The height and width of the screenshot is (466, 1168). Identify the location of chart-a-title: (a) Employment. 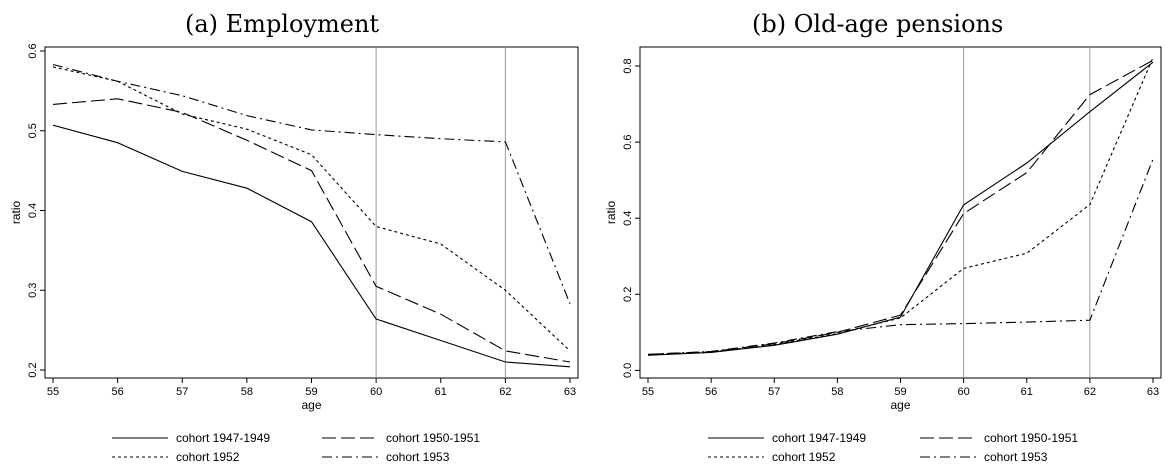
(282, 24).